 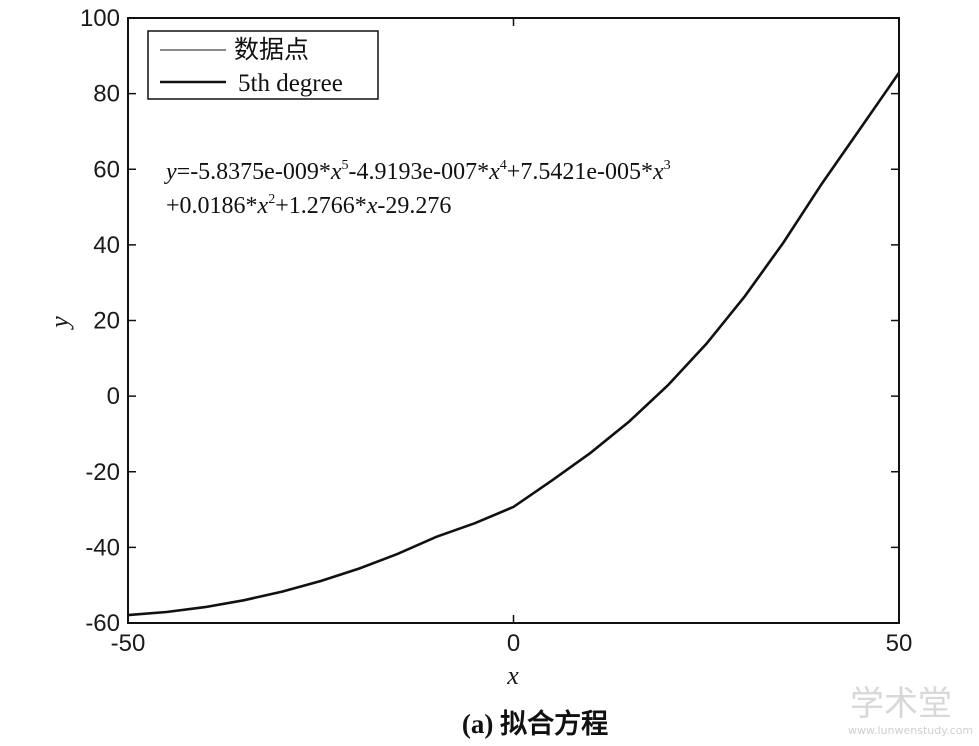 I want to click on eq2-c1: +1.2766*, so click(x=321, y=206).